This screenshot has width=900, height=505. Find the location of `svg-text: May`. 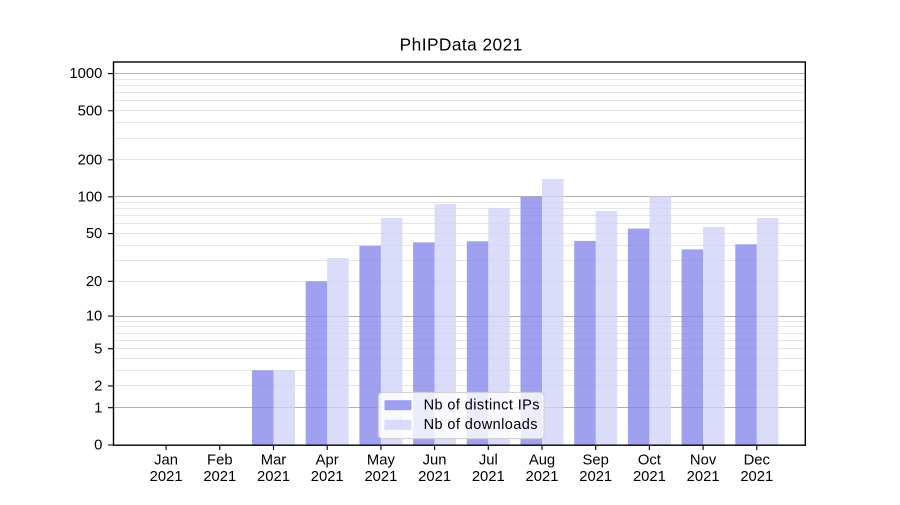

svg-text: May is located at coordinates (381, 461).